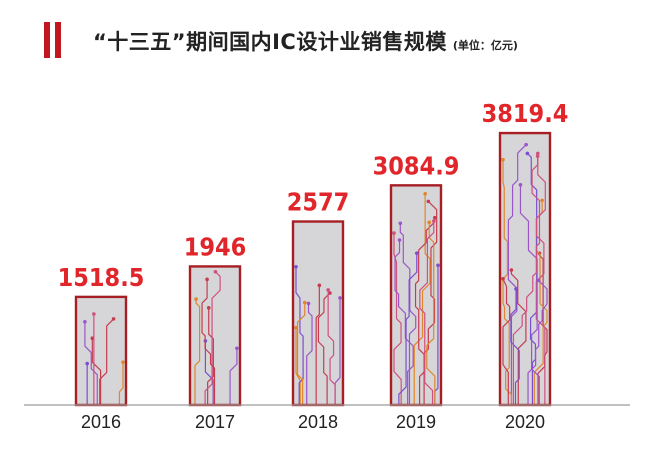 The height and width of the screenshot is (450, 653). What do you see at coordinates (525, 422) in the screenshot?
I see `x-tick-label: 2020` at bounding box center [525, 422].